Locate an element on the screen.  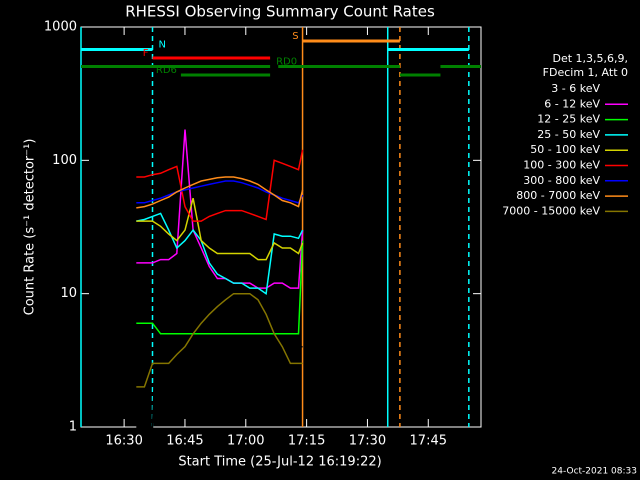
x-tick-label: 16:45 is located at coordinates (184, 441).